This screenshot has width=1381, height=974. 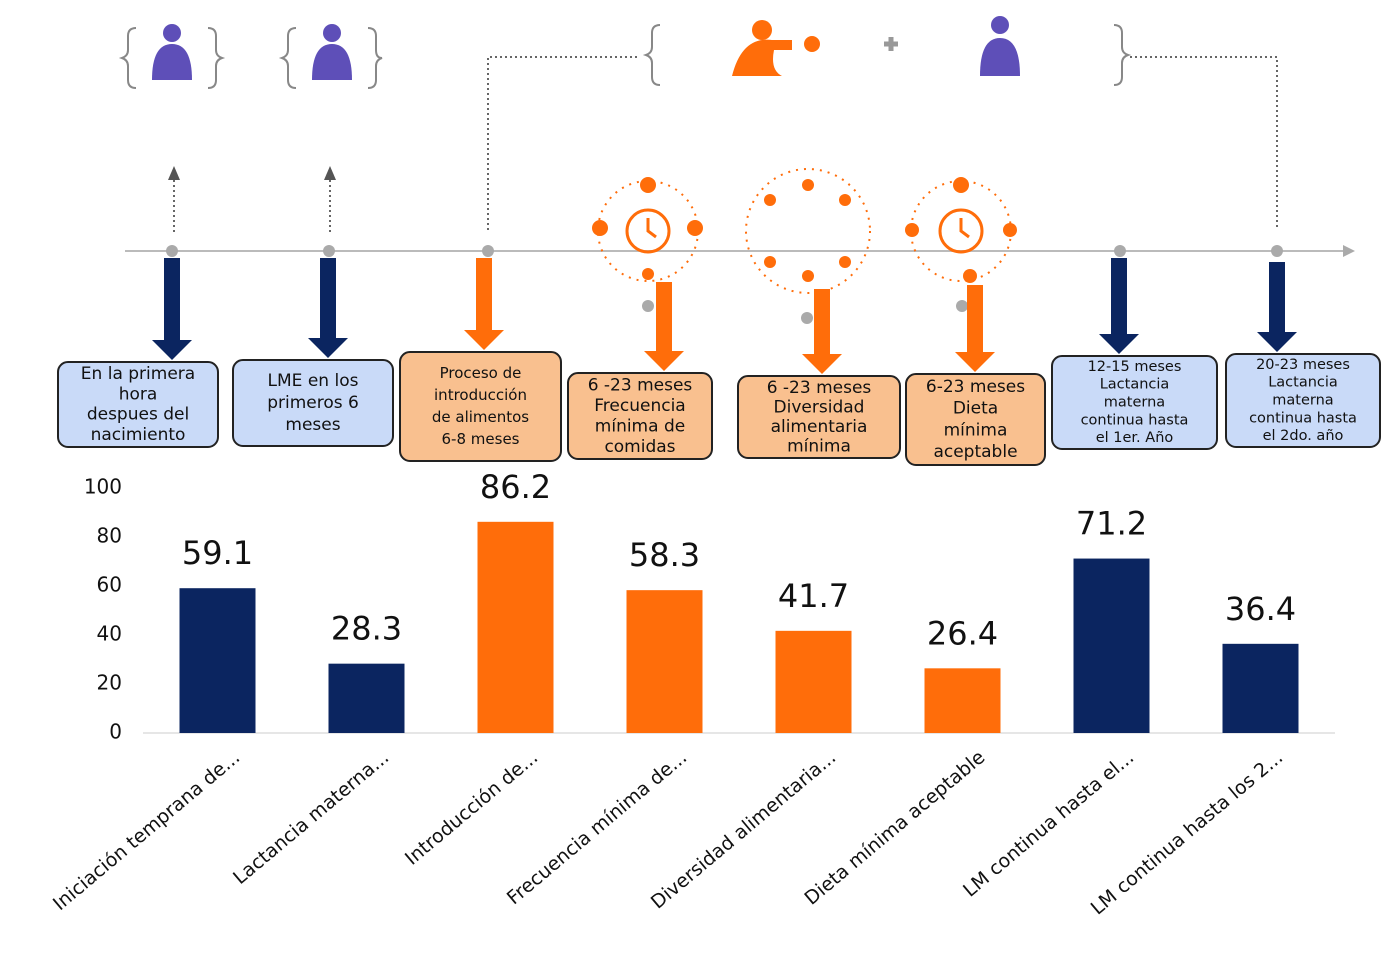 I want to click on dotted-connectors, so click(x=725, y=144).